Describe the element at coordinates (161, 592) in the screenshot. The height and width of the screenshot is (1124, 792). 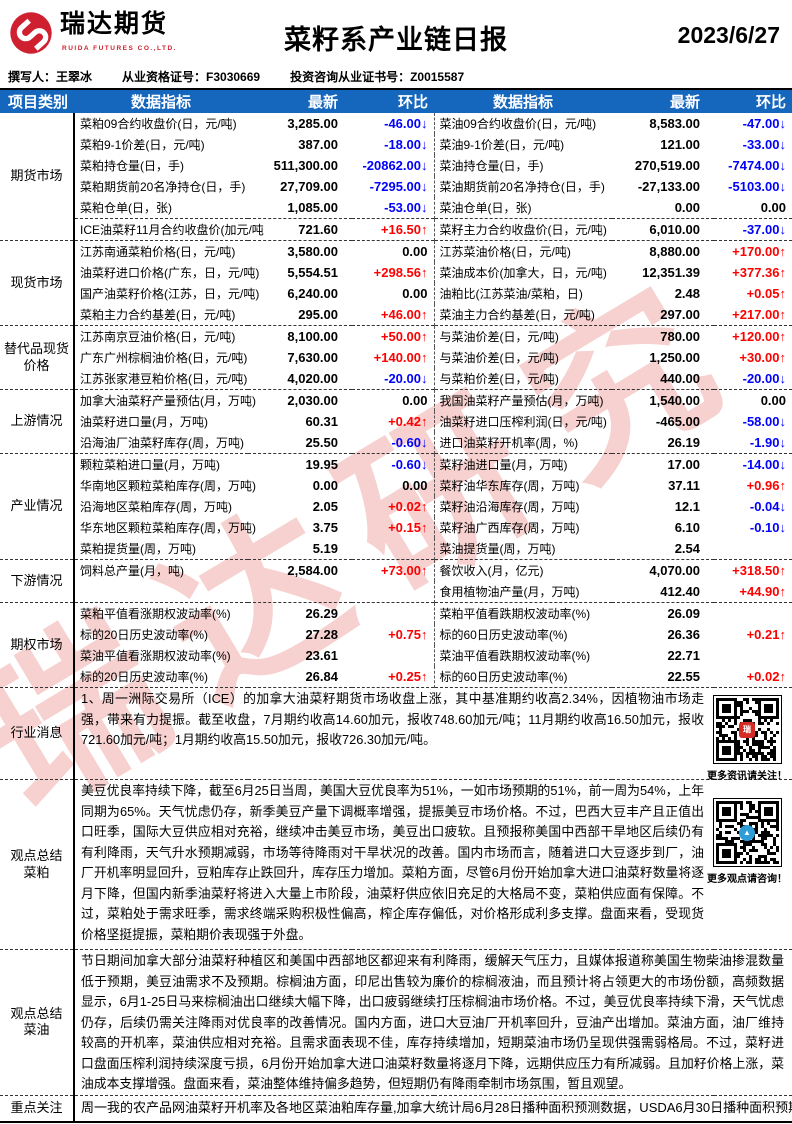
I see `indicator-label` at that location.